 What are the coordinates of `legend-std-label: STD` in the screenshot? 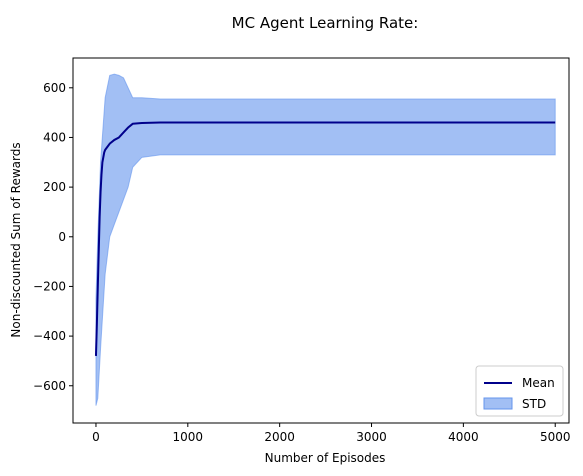 It's located at (534, 404).